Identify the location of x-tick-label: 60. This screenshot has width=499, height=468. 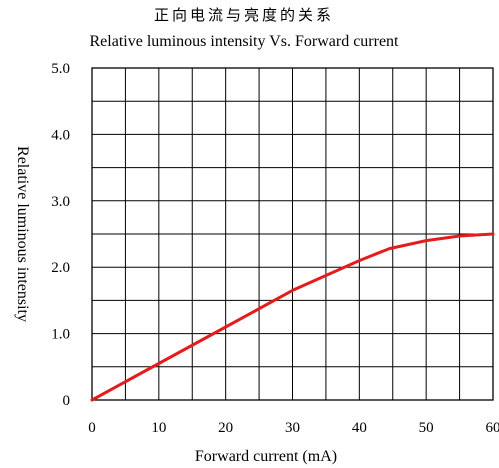
(492, 428).